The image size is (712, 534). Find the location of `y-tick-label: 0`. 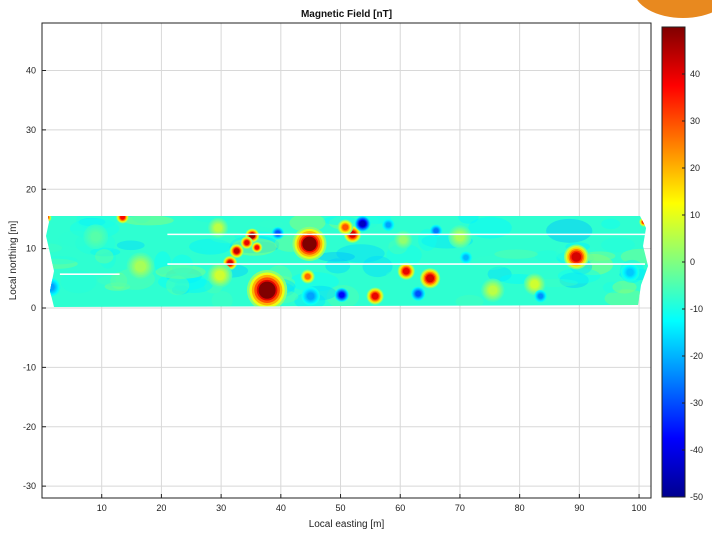

y-tick-label: 0 is located at coordinates (33, 308).